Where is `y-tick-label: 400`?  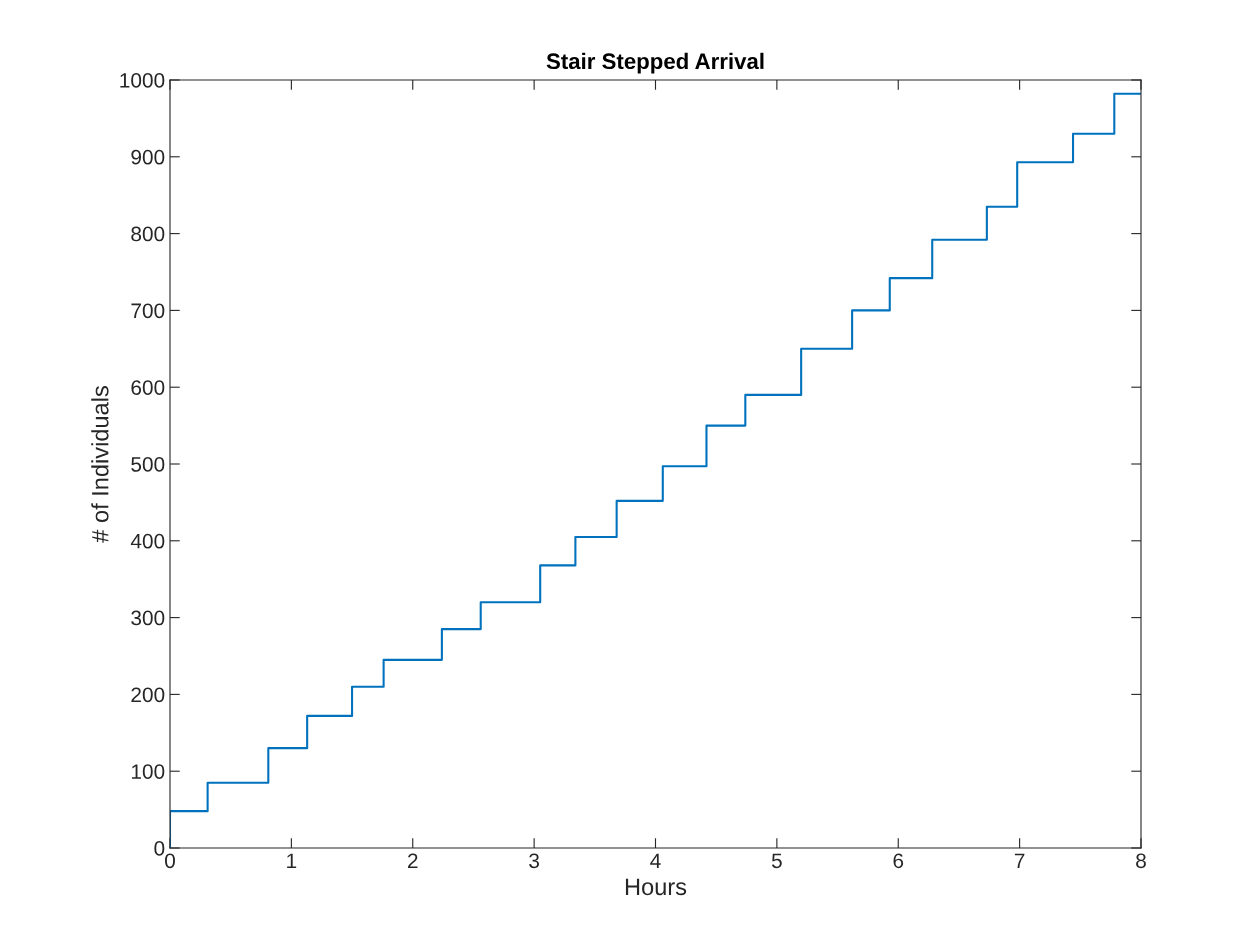 y-tick-label: 400 is located at coordinates (147, 541).